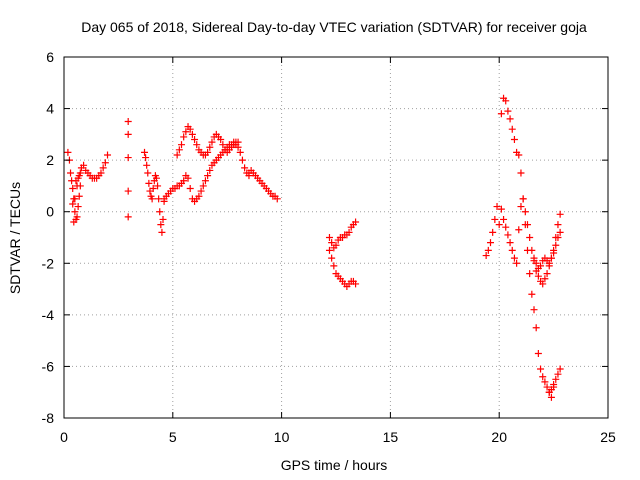 The height and width of the screenshot is (480, 640). I want to click on y-tick-label: -6, so click(48, 366).